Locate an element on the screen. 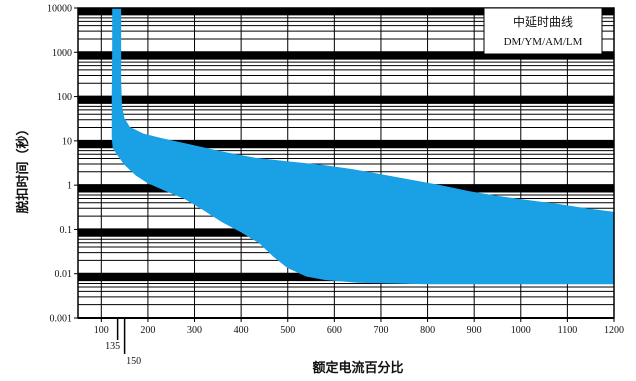  x-tick-label: 800 is located at coordinates (427, 330).